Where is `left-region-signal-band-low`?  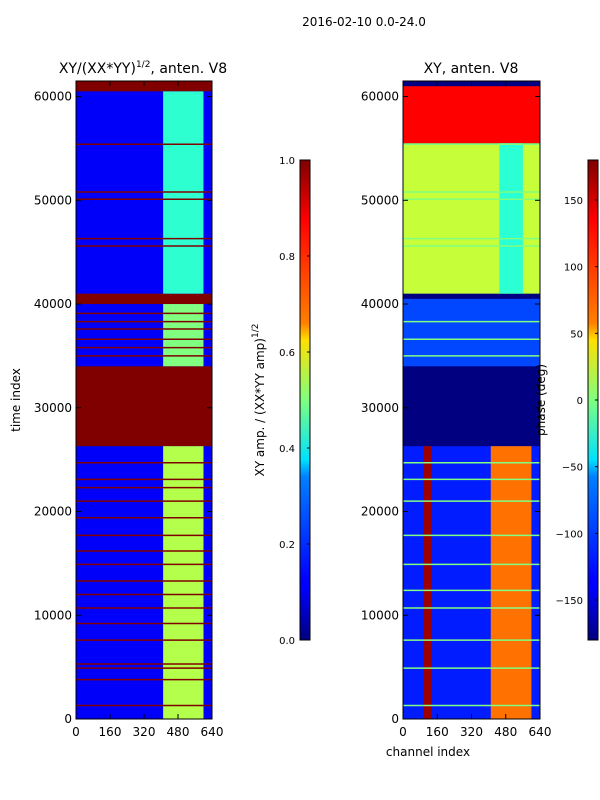 left-region-signal-band-low is located at coordinates (183, 582).